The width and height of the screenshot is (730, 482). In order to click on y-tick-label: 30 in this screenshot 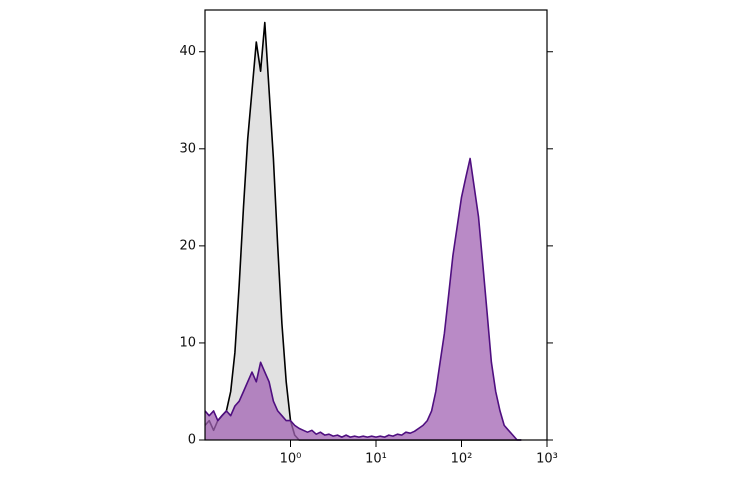, I will do `click(187, 148)`.